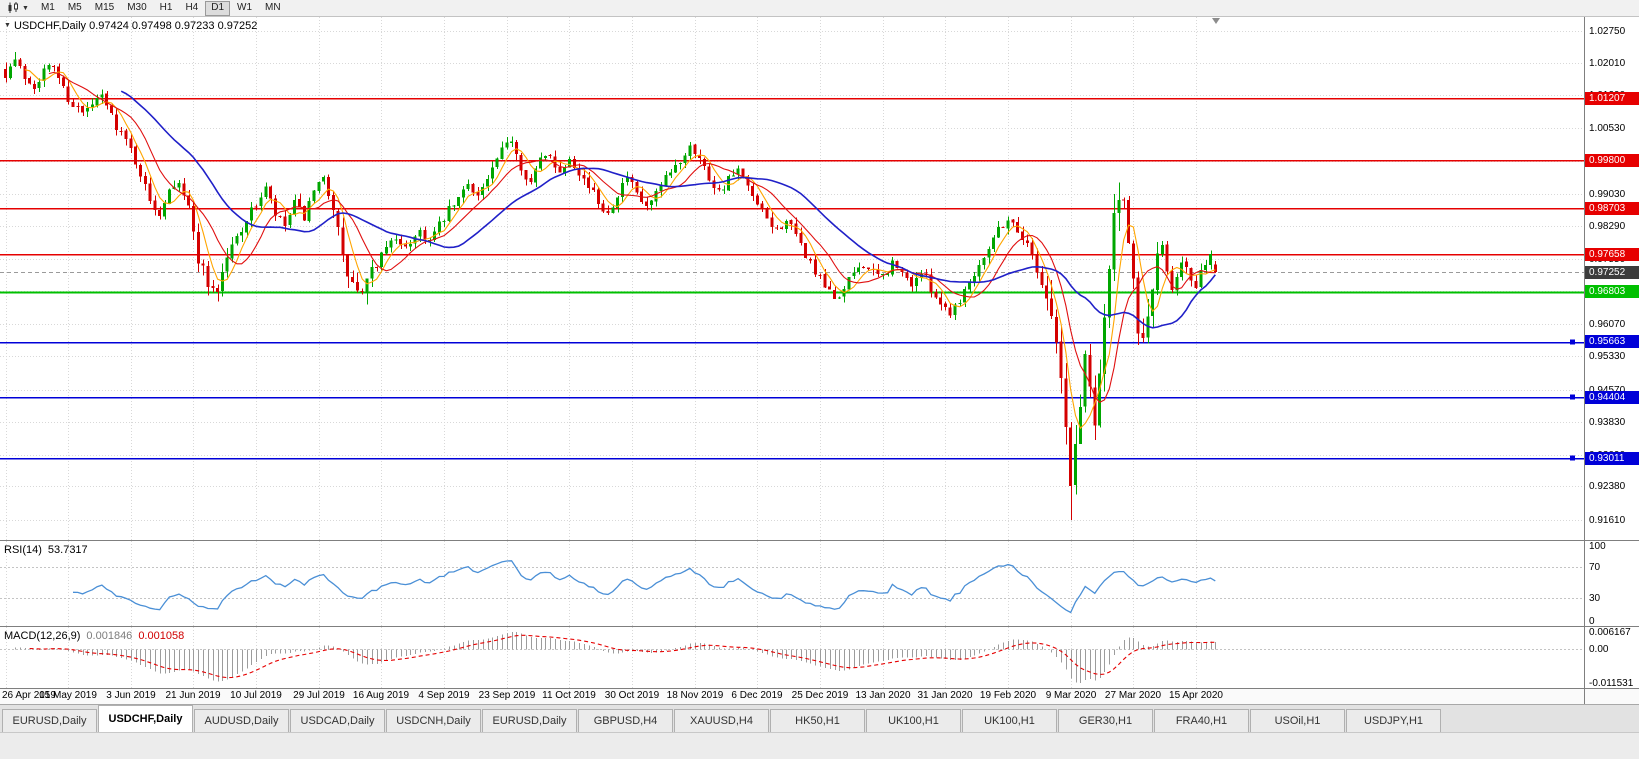  Describe the element at coordinates (819, 8) in the screenshot. I see `timeframe-toolbar: ▼ M1 M5 M15 M30 H1 H4 D1 W1 MN` at that location.